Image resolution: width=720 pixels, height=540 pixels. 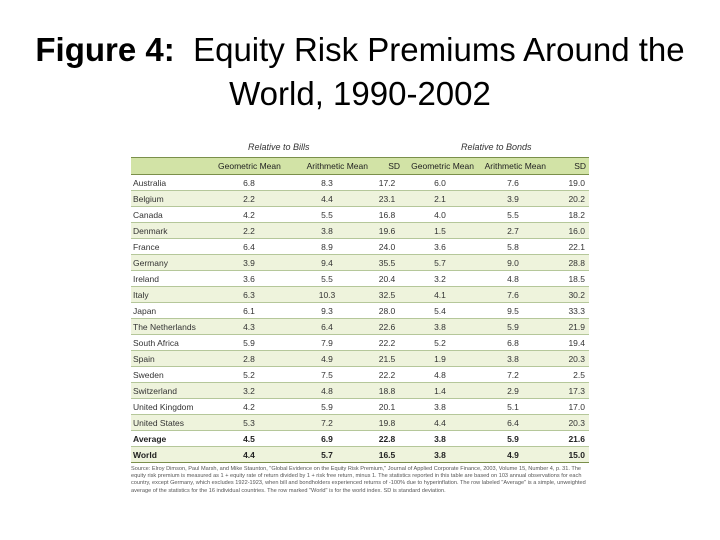 I want to click on table-row: United Kingdom 4.2 5.9 20.1 3.8 5.1 17.0, so click(x=360, y=406).